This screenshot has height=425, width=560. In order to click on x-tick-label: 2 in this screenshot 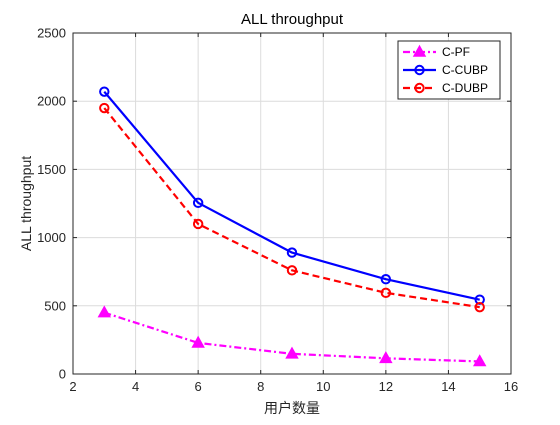, I will do `click(72, 386)`.